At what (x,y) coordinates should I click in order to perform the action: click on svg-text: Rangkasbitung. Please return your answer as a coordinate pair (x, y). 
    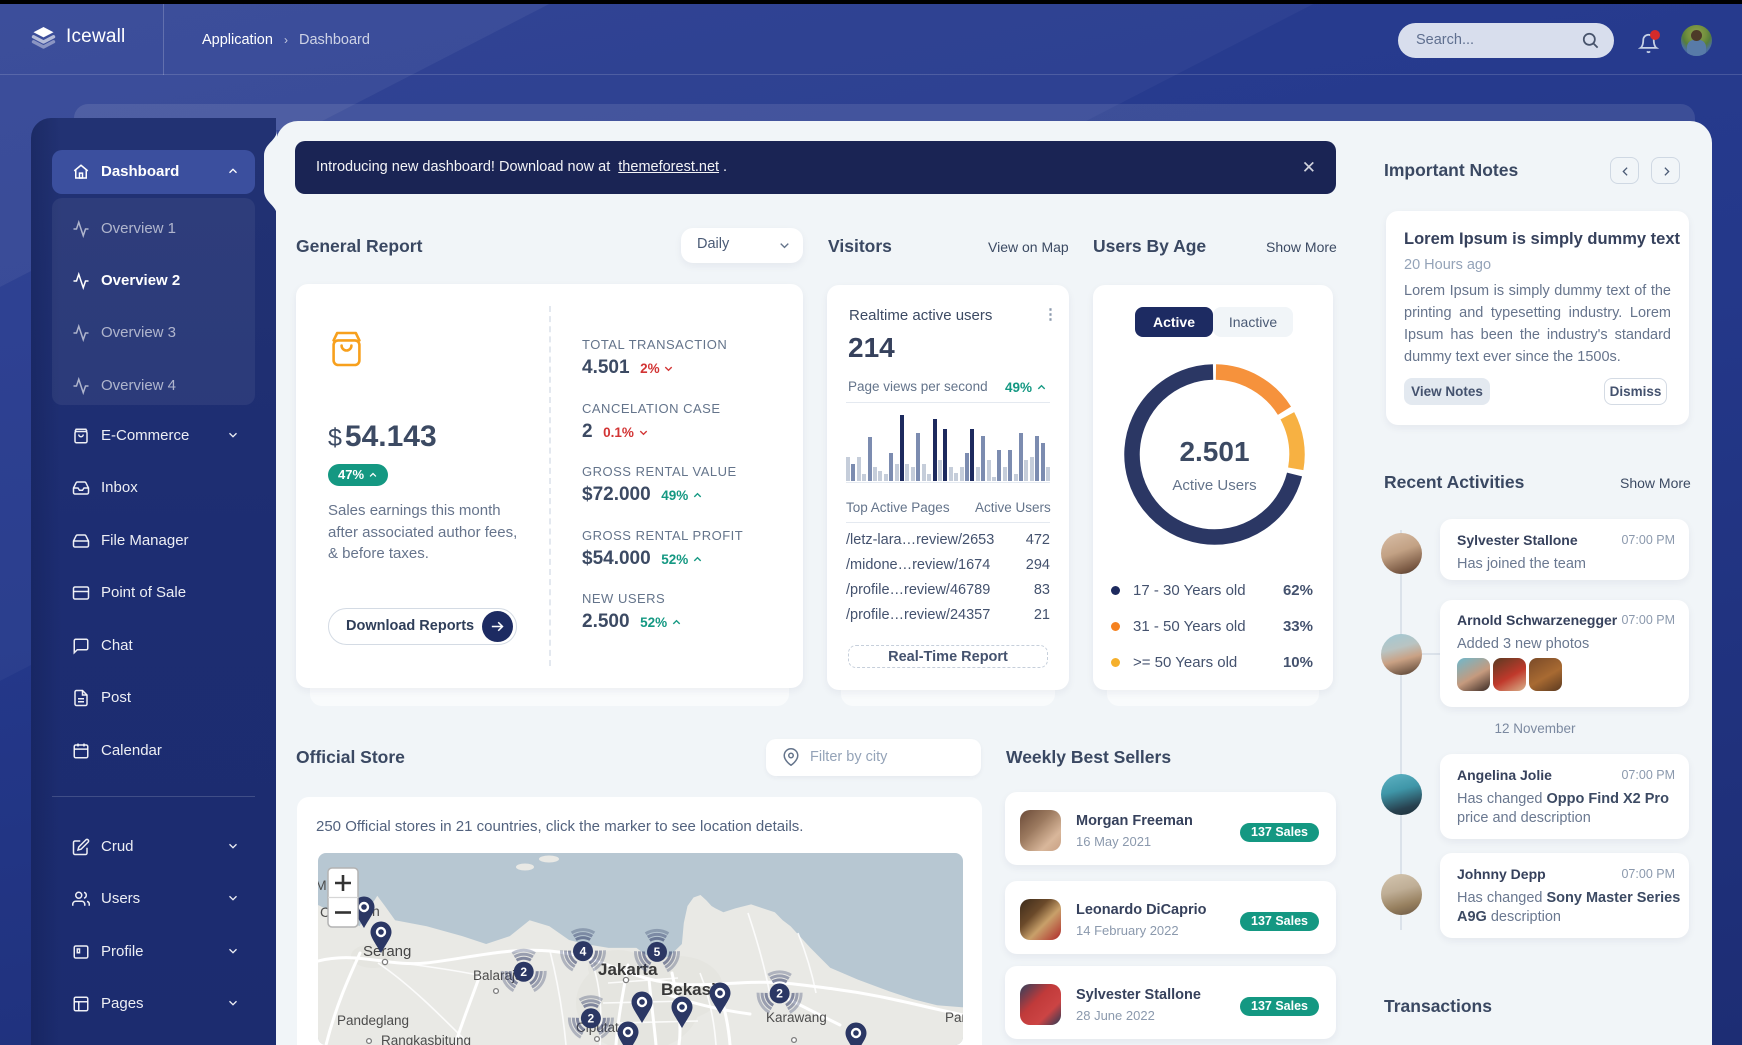
    Looking at the image, I should click on (426, 1039).